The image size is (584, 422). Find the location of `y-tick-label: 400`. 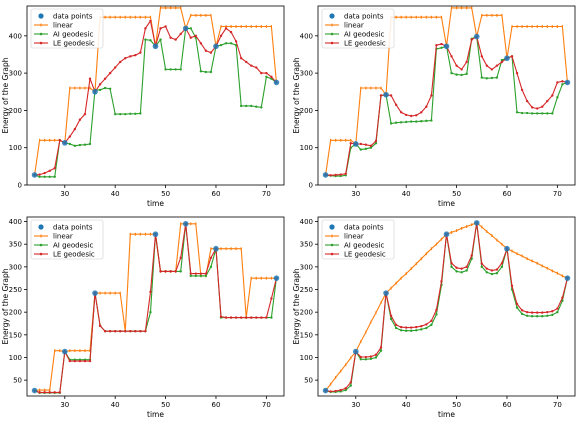

y-tick-label: 400 is located at coordinates (306, 36).